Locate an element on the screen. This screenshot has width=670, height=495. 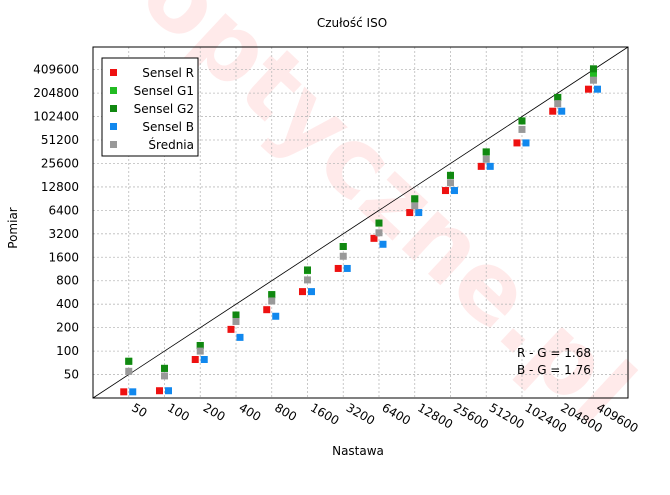
y-tick-label: 1600 is located at coordinates (63, 257).